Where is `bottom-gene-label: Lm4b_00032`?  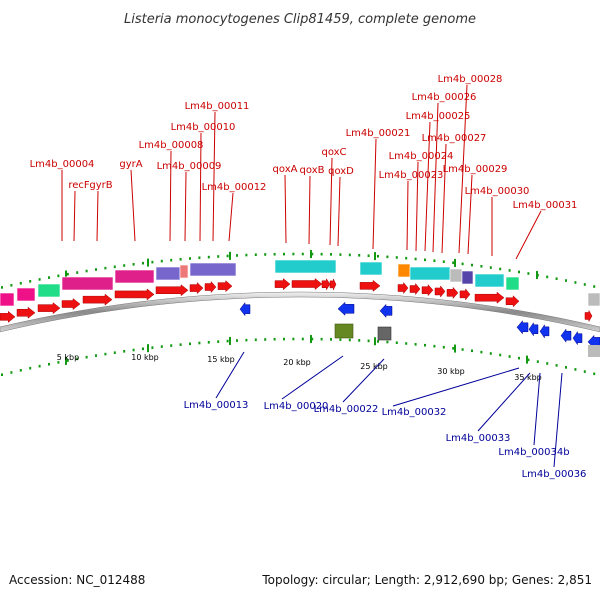
bottom-gene-label: Lm4b_00032 is located at coordinates (414, 412).